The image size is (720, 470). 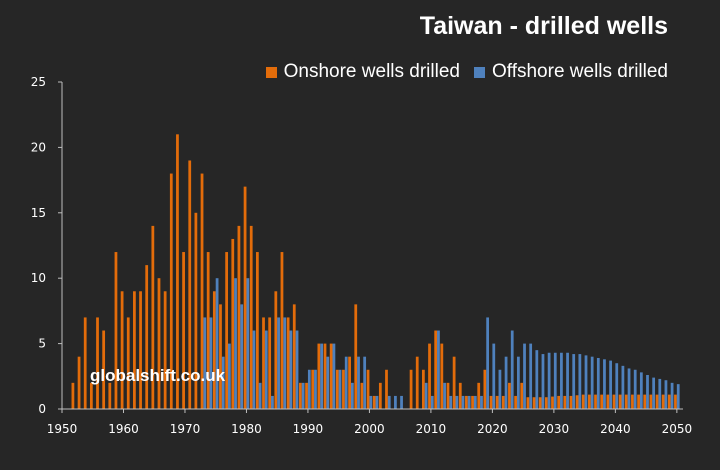 What do you see at coordinates (626, 401) in the screenshot?
I see `onshore-bar-2042` at bounding box center [626, 401].